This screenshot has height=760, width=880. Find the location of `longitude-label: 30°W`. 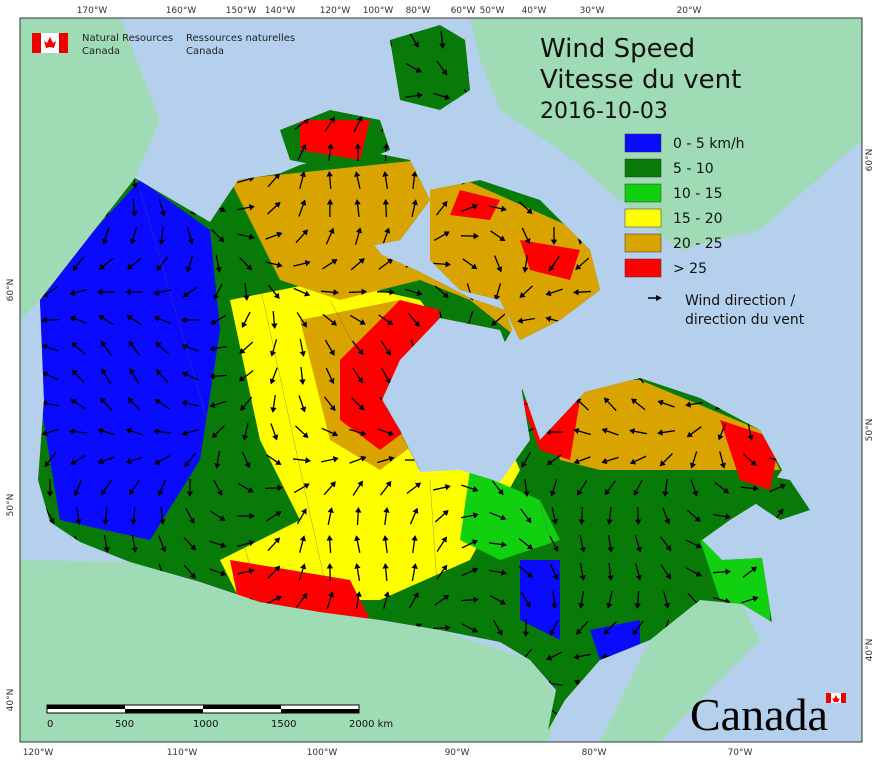

longitude-label: 30°W is located at coordinates (592, 11).